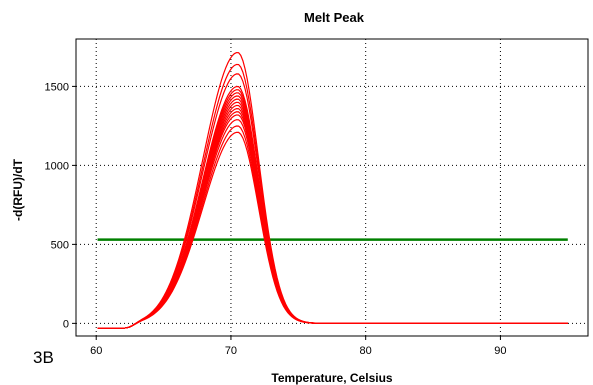 The image size is (593, 385). Describe the element at coordinates (334, 17) in the screenshot. I see `chart-title: Melt Peak` at that location.